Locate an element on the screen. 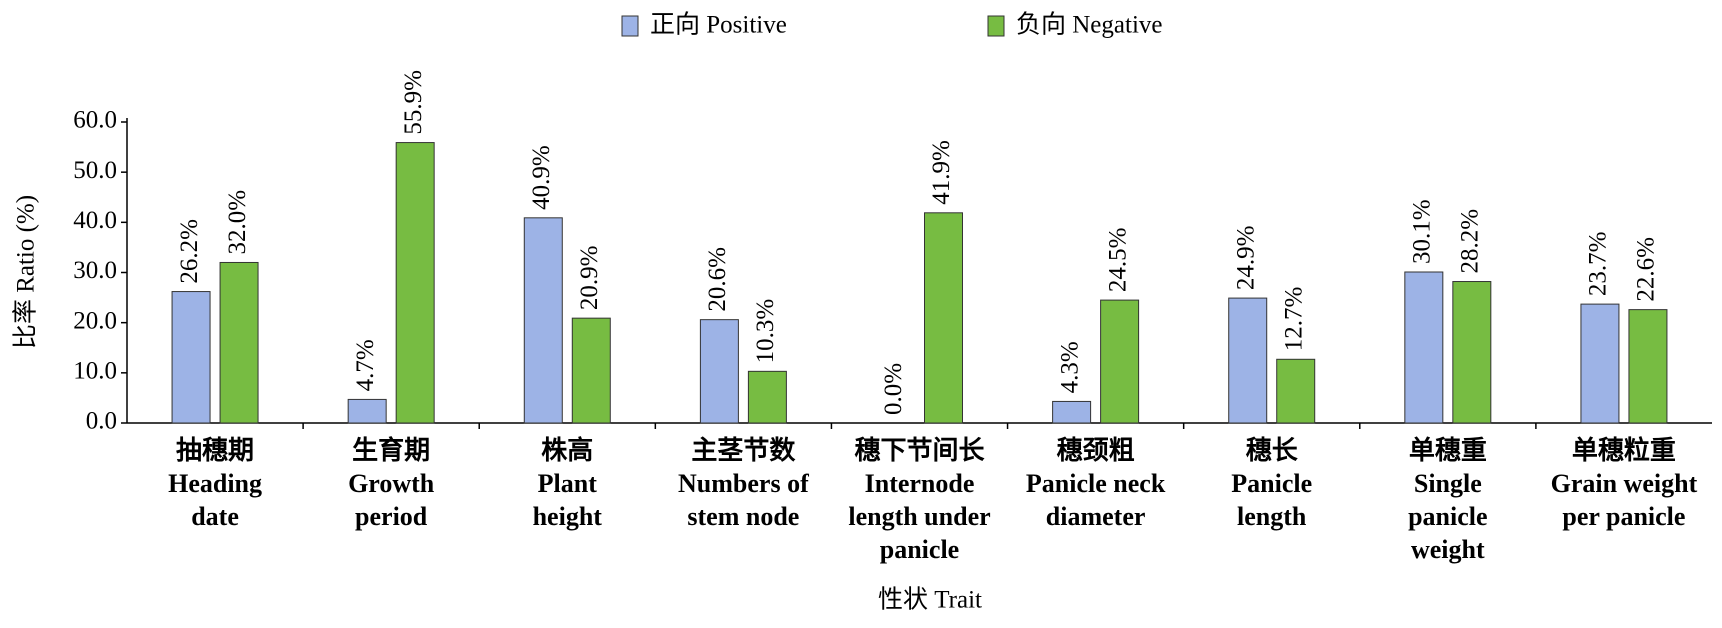 Image resolution: width=1722 pixels, height=628 pixels. y-tick-label: 40.0 is located at coordinates (95, 220).